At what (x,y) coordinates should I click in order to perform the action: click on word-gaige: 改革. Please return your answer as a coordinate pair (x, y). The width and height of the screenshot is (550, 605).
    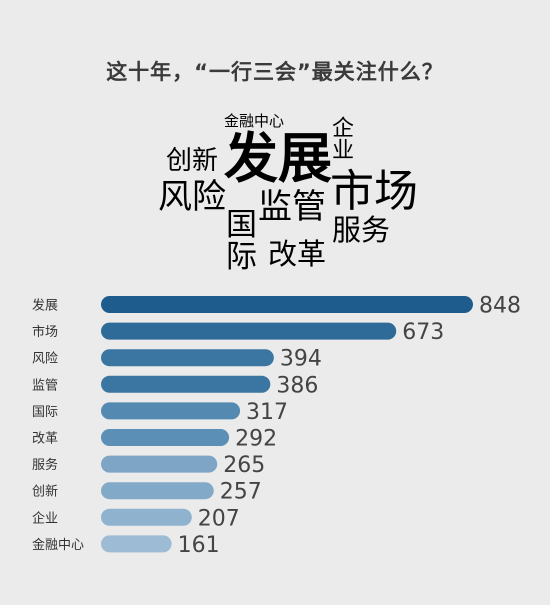
    Looking at the image, I should click on (297, 254).